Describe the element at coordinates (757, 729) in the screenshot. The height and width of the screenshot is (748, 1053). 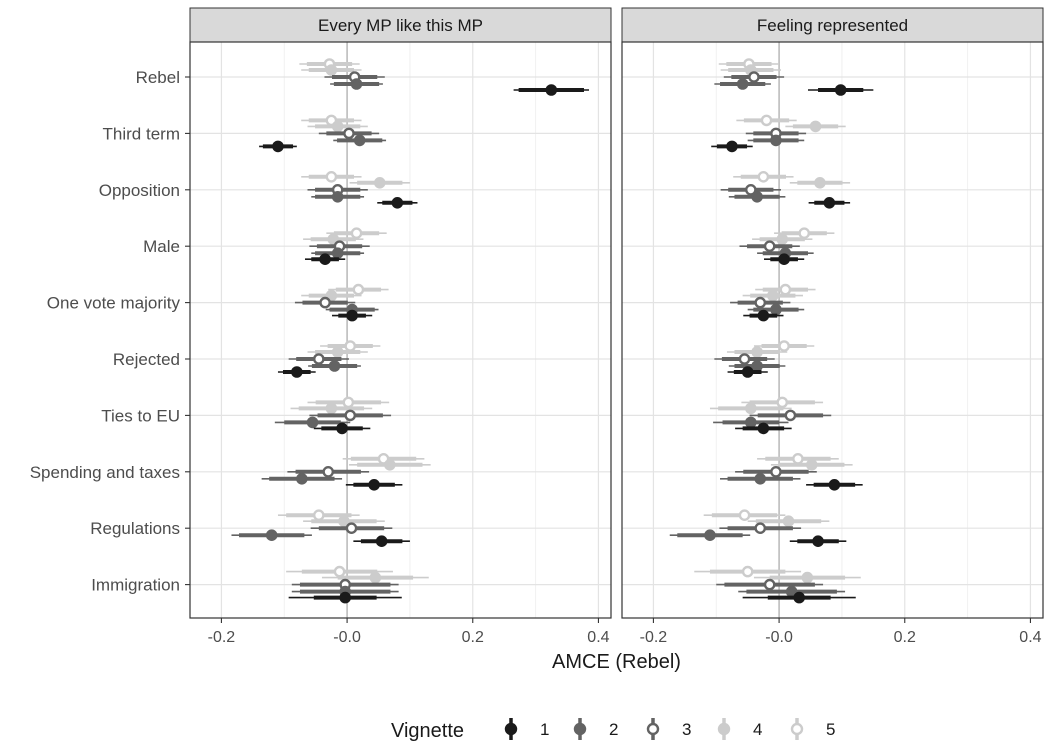
I see `legend-label: 4` at that location.